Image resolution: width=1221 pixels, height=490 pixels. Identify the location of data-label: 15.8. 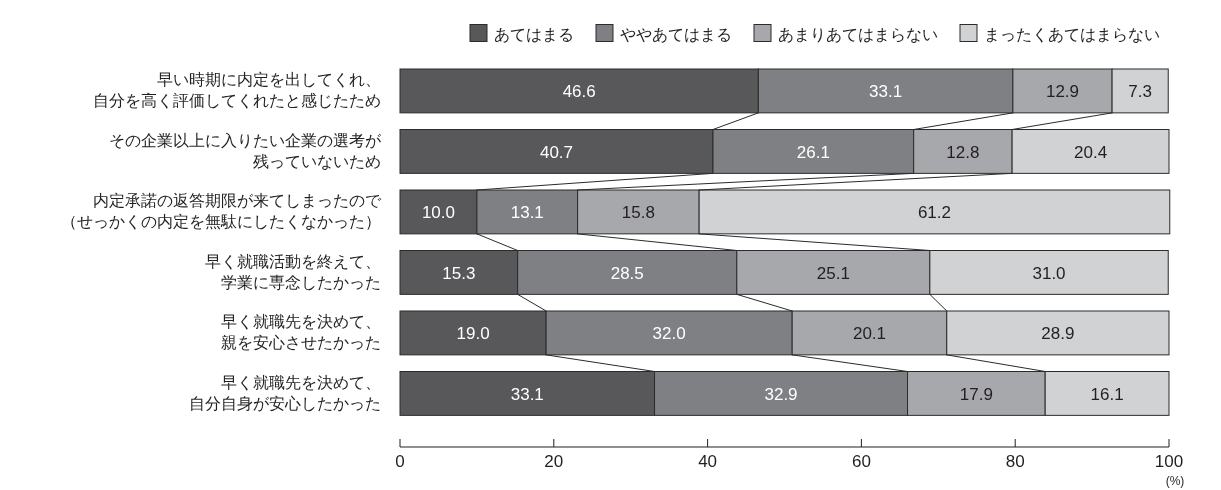
(638, 213).